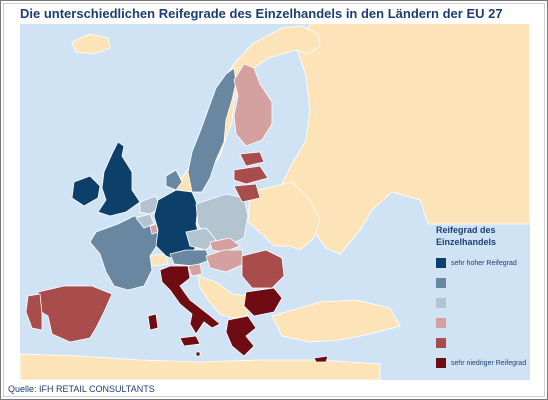 The image size is (548, 400). What do you see at coordinates (252, 159) in the screenshot?
I see `region-estonia` at bounding box center [252, 159].